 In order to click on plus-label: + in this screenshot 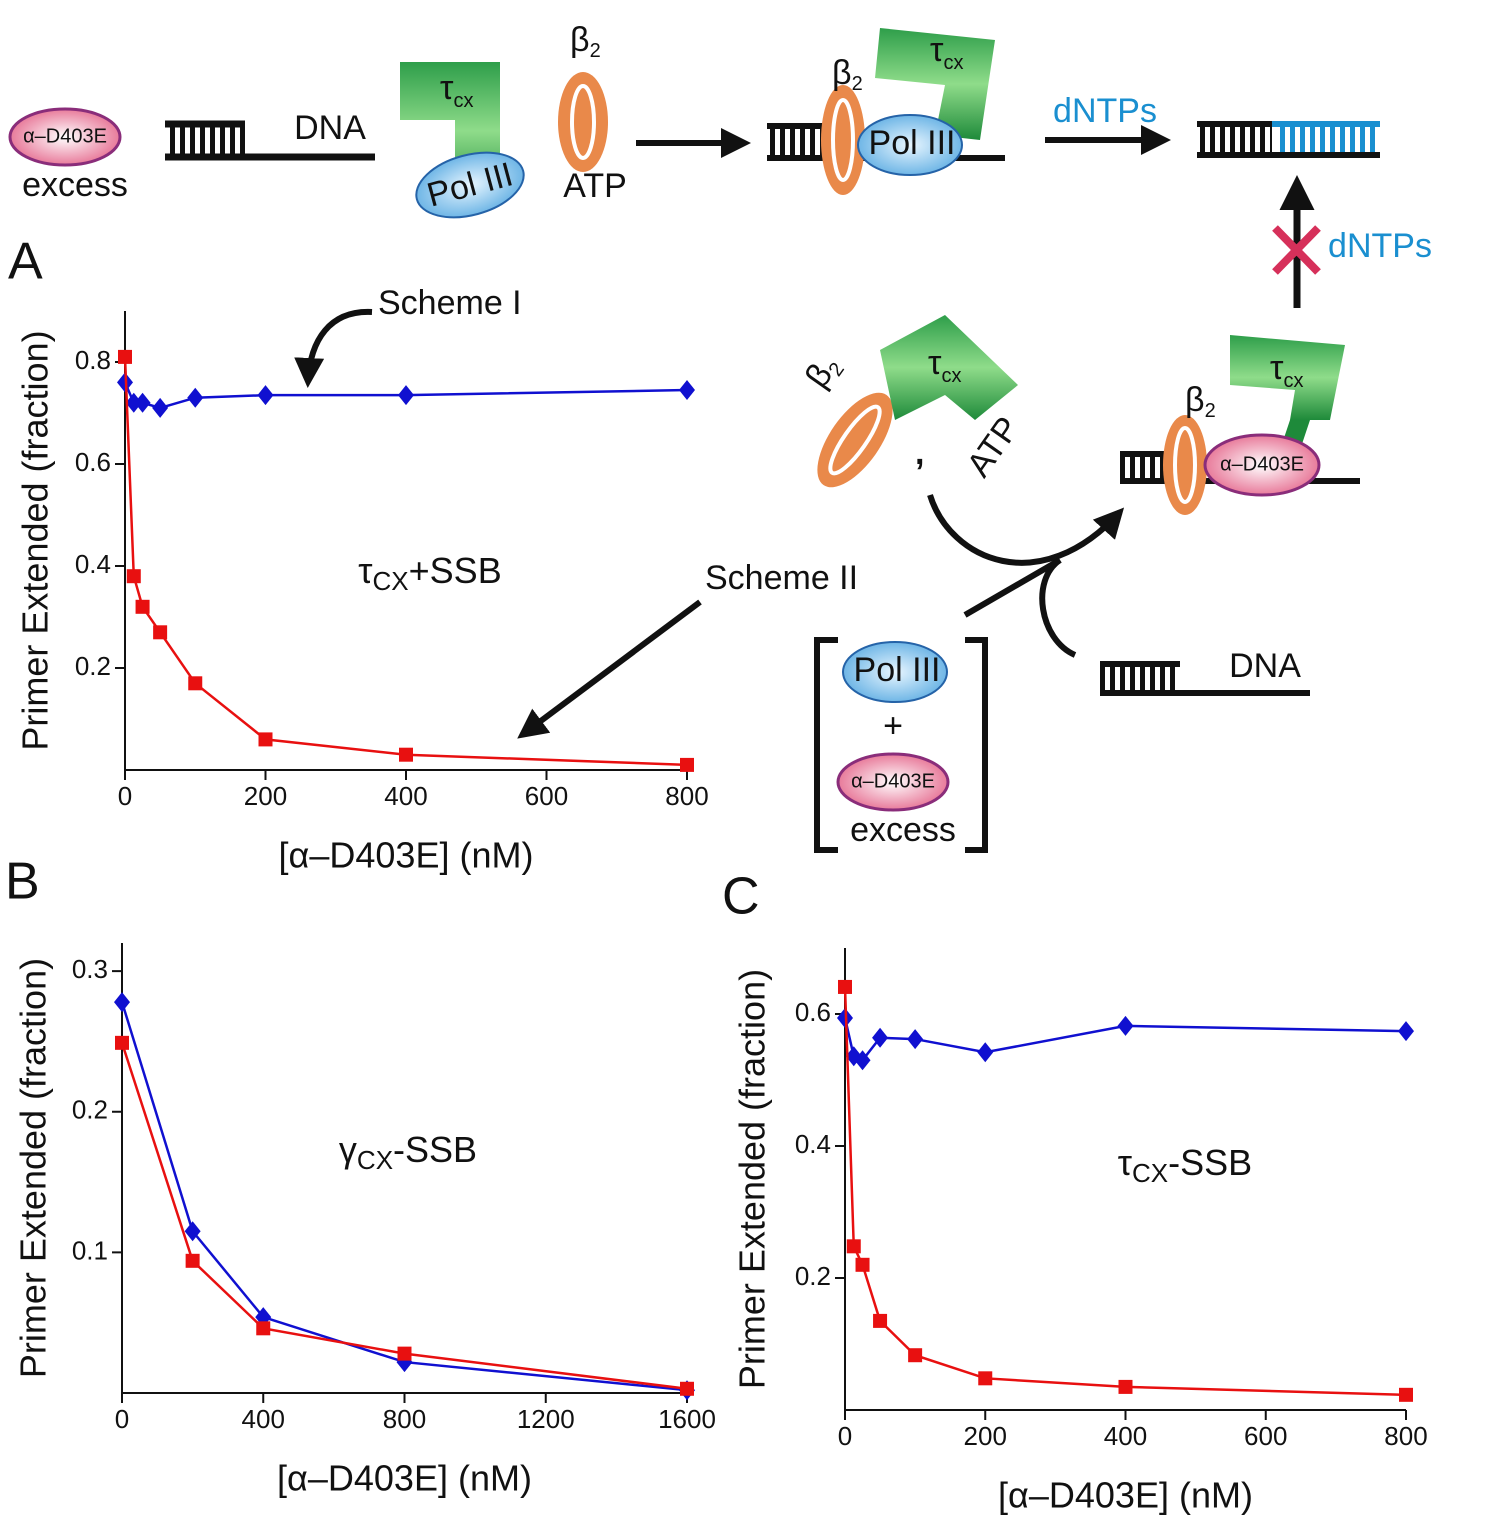, I will do `click(893, 726)`.